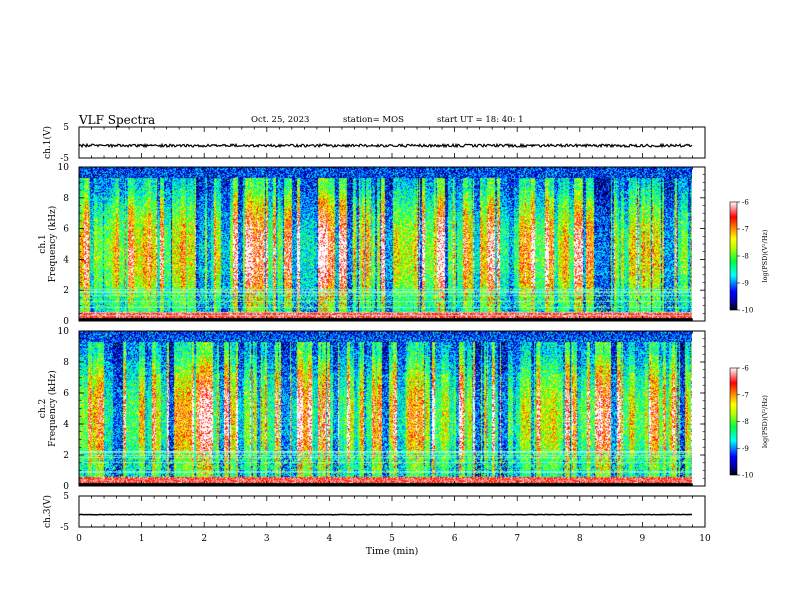  Describe the element at coordinates (43, 243) in the screenshot. I see `y-axis-label: ch.1` at that location.